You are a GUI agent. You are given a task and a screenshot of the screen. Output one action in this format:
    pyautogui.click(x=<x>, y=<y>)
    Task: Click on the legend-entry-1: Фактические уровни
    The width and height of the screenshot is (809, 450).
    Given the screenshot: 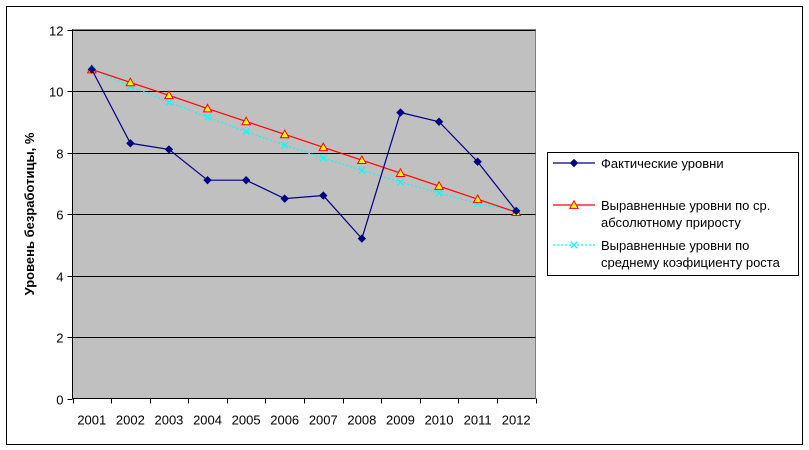 What is the action you would take?
    pyautogui.click(x=638, y=163)
    